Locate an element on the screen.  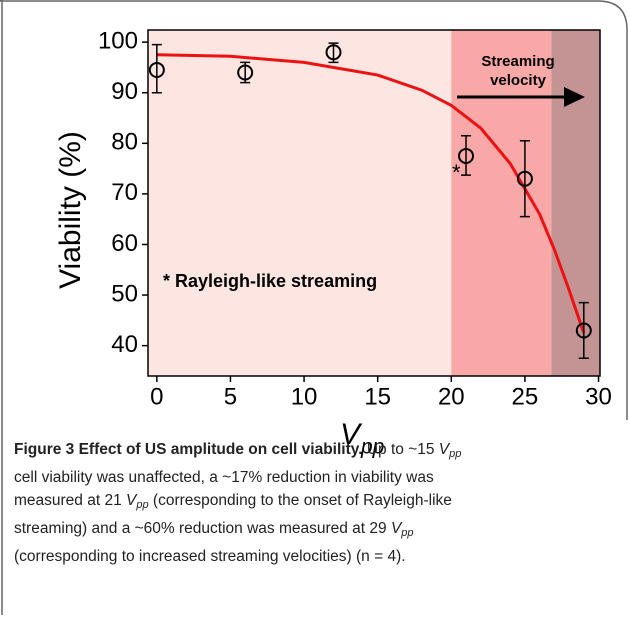
y-tick-label: 90 is located at coordinates (124, 91).